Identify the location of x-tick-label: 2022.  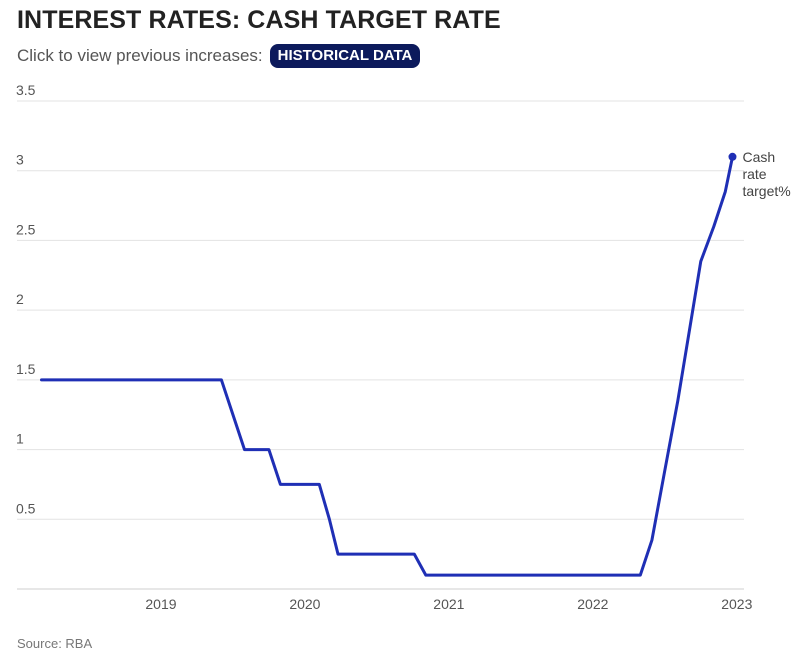
(592, 604).